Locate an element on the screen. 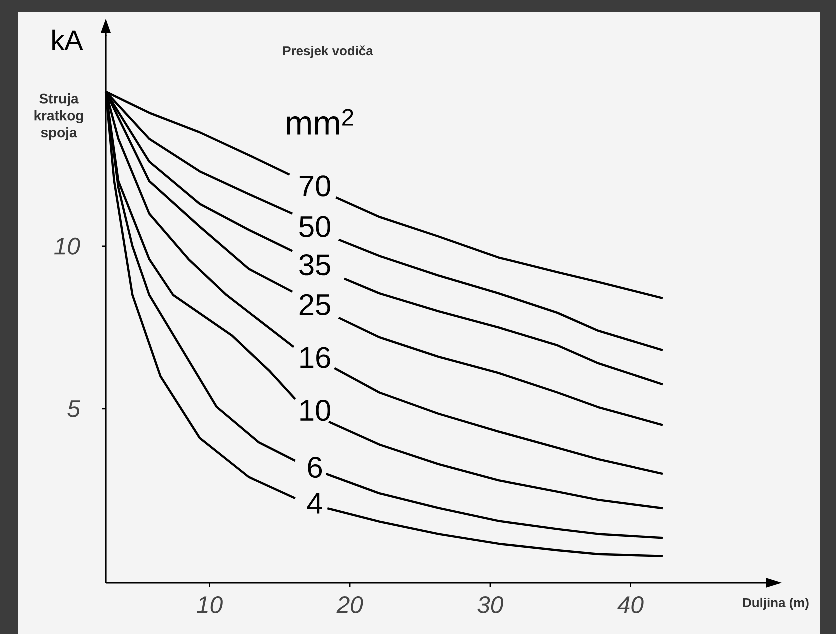 The height and width of the screenshot is (634, 836). annotation: mm$^{2}$ is located at coordinates (320, 122).